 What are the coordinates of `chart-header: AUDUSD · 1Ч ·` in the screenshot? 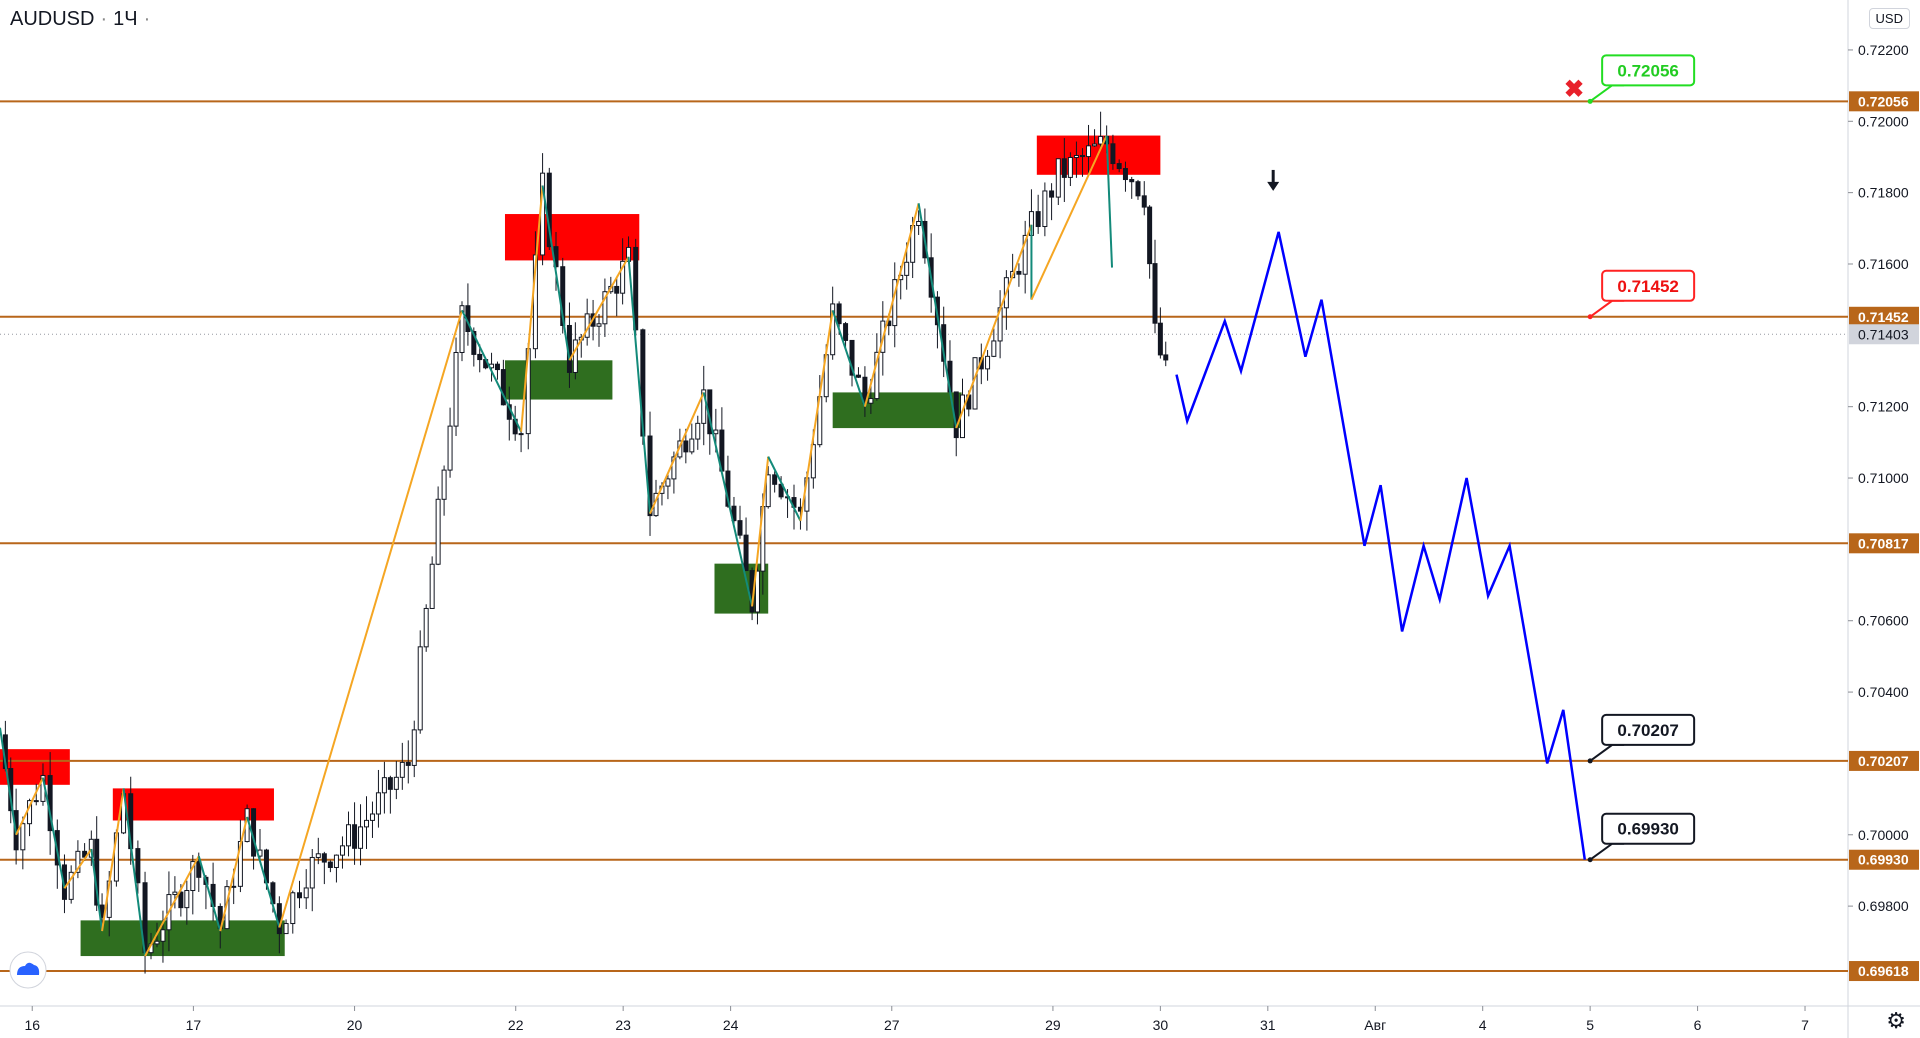 It's located at (83, 19).